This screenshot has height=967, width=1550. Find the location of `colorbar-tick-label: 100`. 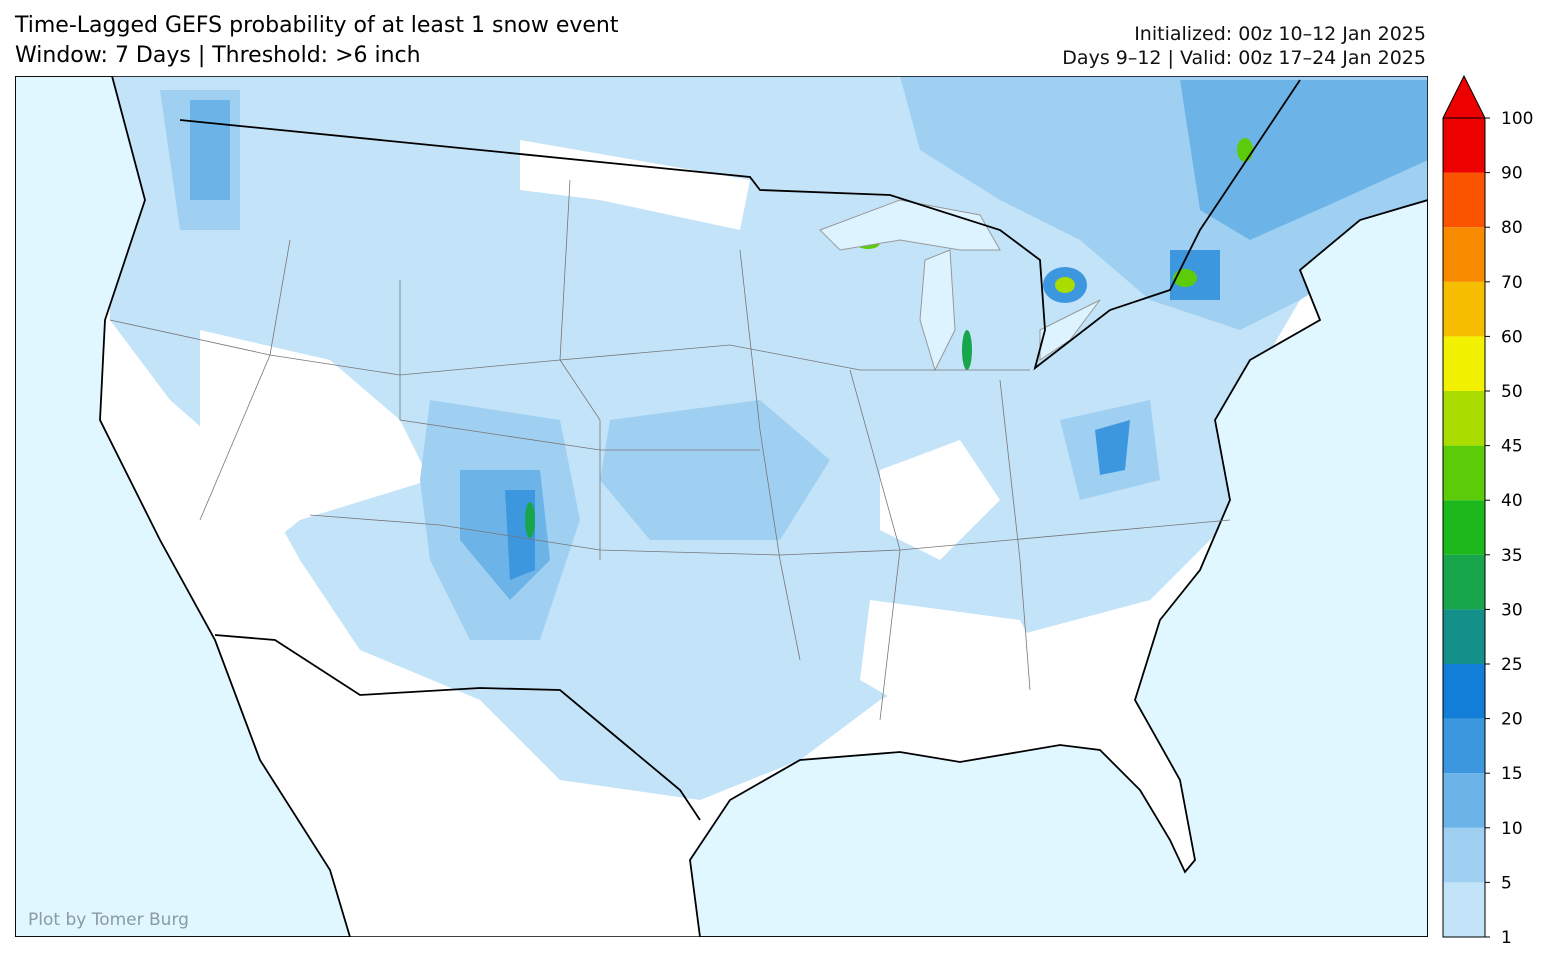

colorbar-tick-label: 100 is located at coordinates (1517, 119).